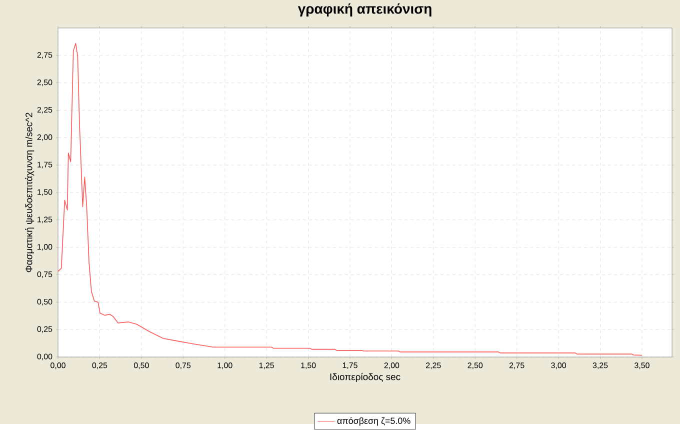 The image size is (680, 430). Describe the element at coordinates (365, 377) in the screenshot. I see `x-axis-title: Ιδιοπερίοδος sec` at that location.